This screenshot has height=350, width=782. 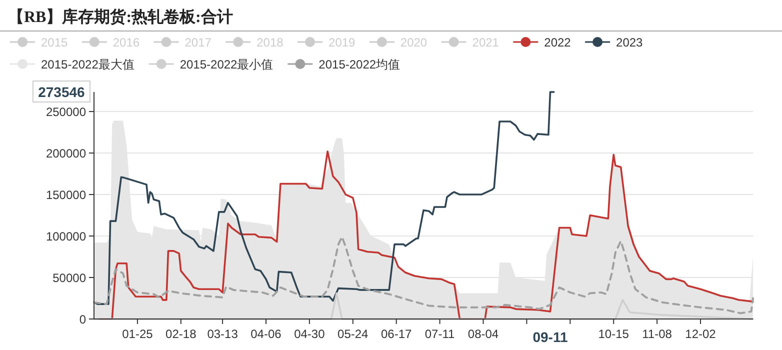 What do you see at coordinates (700, 334) in the screenshot?
I see `x-tick-label: 12-02` at bounding box center [700, 334].